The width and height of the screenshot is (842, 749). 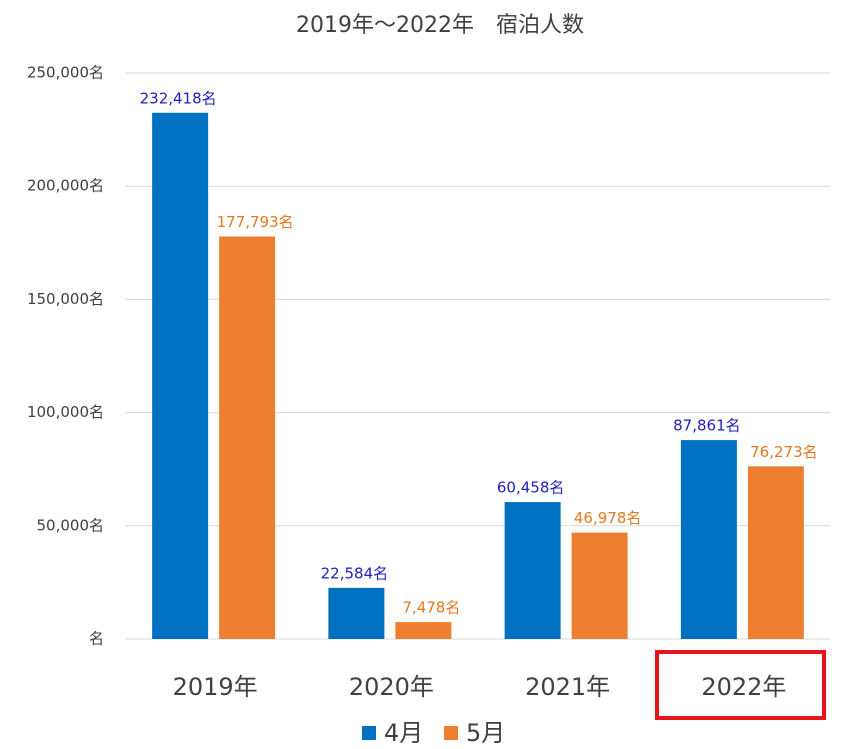 What do you see at coordinates (65, 73) in the screenshot?
I see `y-tick-label: 250,000名` at bounding box center [65, 73].